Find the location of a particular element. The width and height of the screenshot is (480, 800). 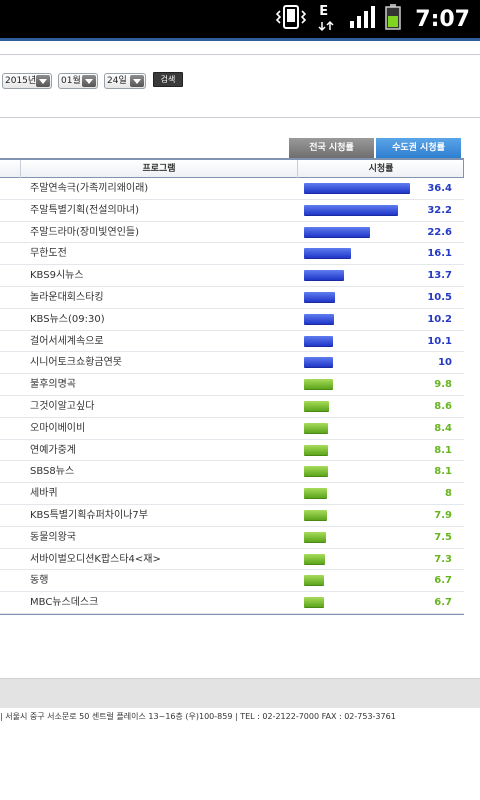

table-bottom-border is located at coordinates (232, 614).